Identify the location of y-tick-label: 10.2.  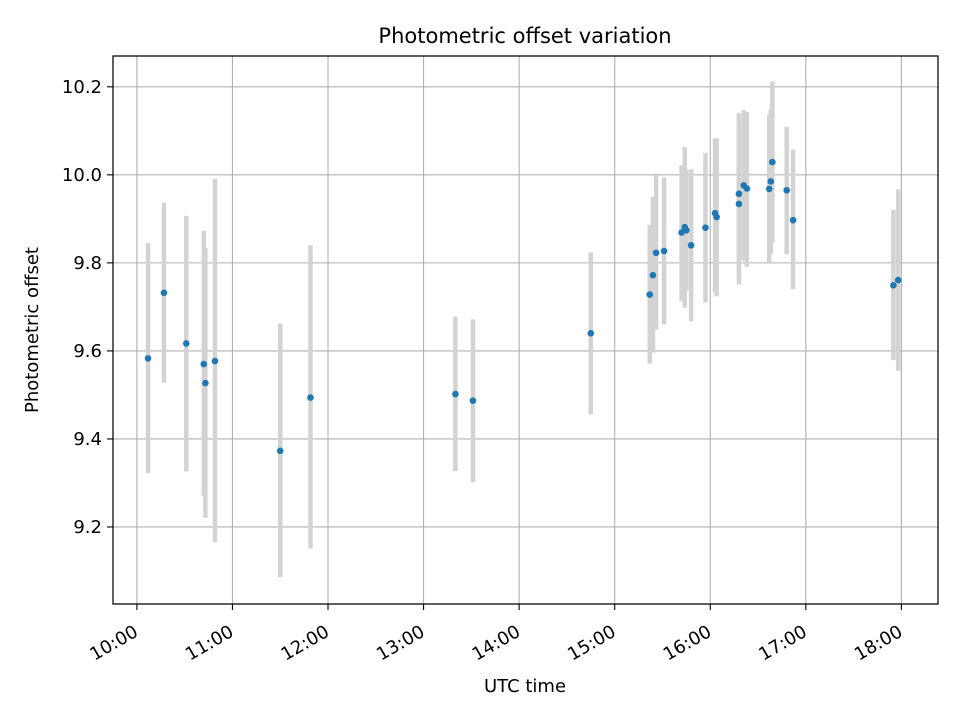
(82, 87).